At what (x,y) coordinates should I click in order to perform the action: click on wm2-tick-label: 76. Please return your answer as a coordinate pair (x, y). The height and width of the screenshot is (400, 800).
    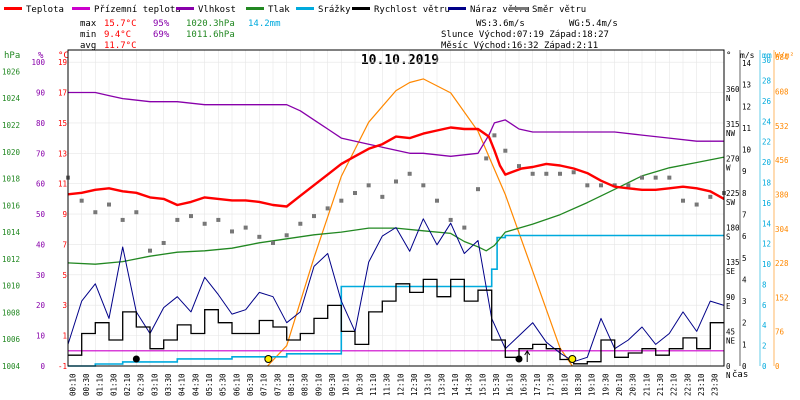
    Looking at the image, I should click on (780, 332).